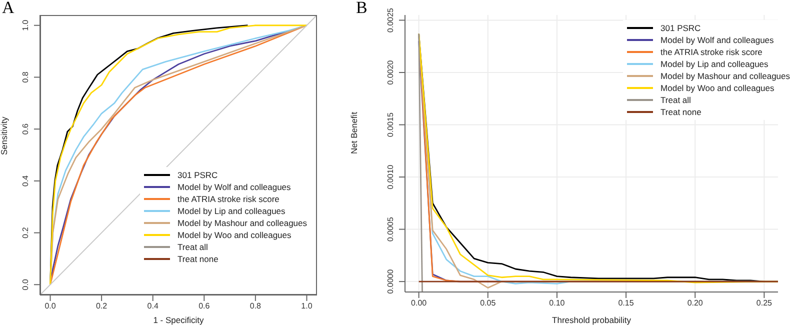 The image size is (796, 327). I want to click on x-tick-label: 0.05, so click(488, 303).